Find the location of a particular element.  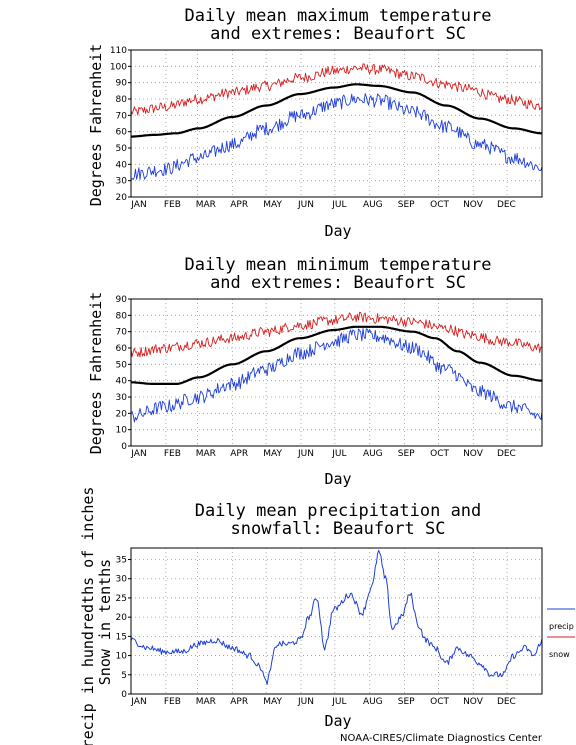

y-tick-label: 25 is located at coordinates (121, 599).